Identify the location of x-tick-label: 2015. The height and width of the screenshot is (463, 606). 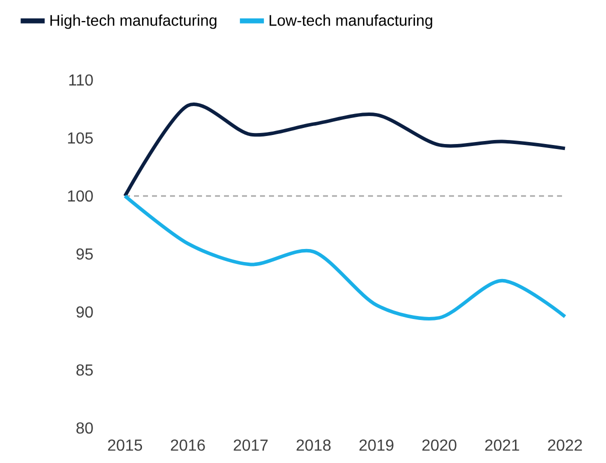
(125, 445).